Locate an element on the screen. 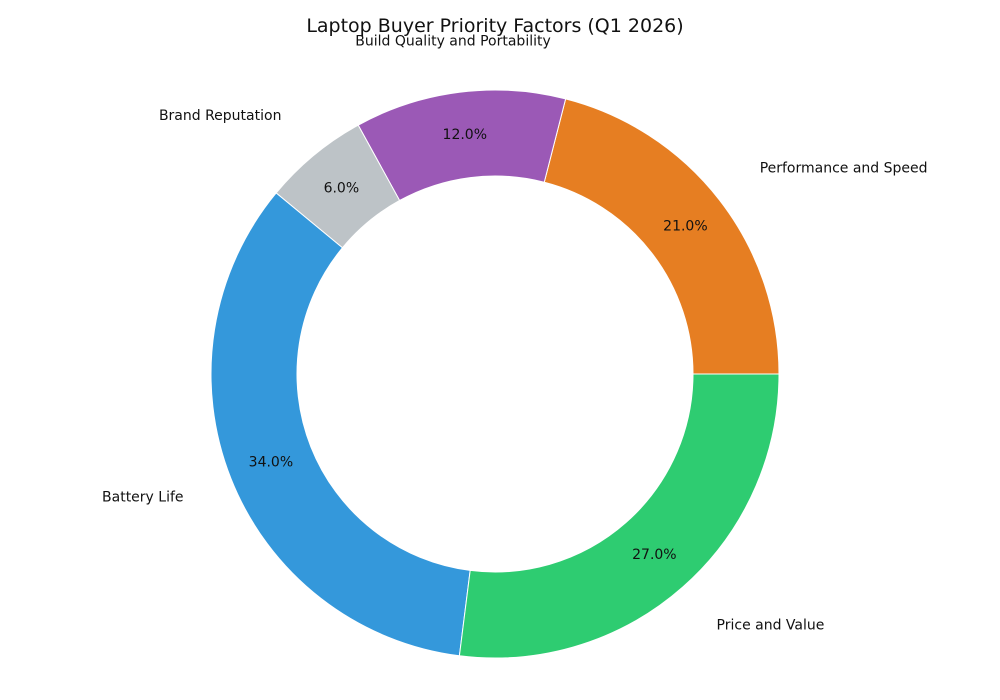 The height and width of the screenshot is (700, 1000). slice-category-label: Brand Reputation is located at coordinates (220, 116).